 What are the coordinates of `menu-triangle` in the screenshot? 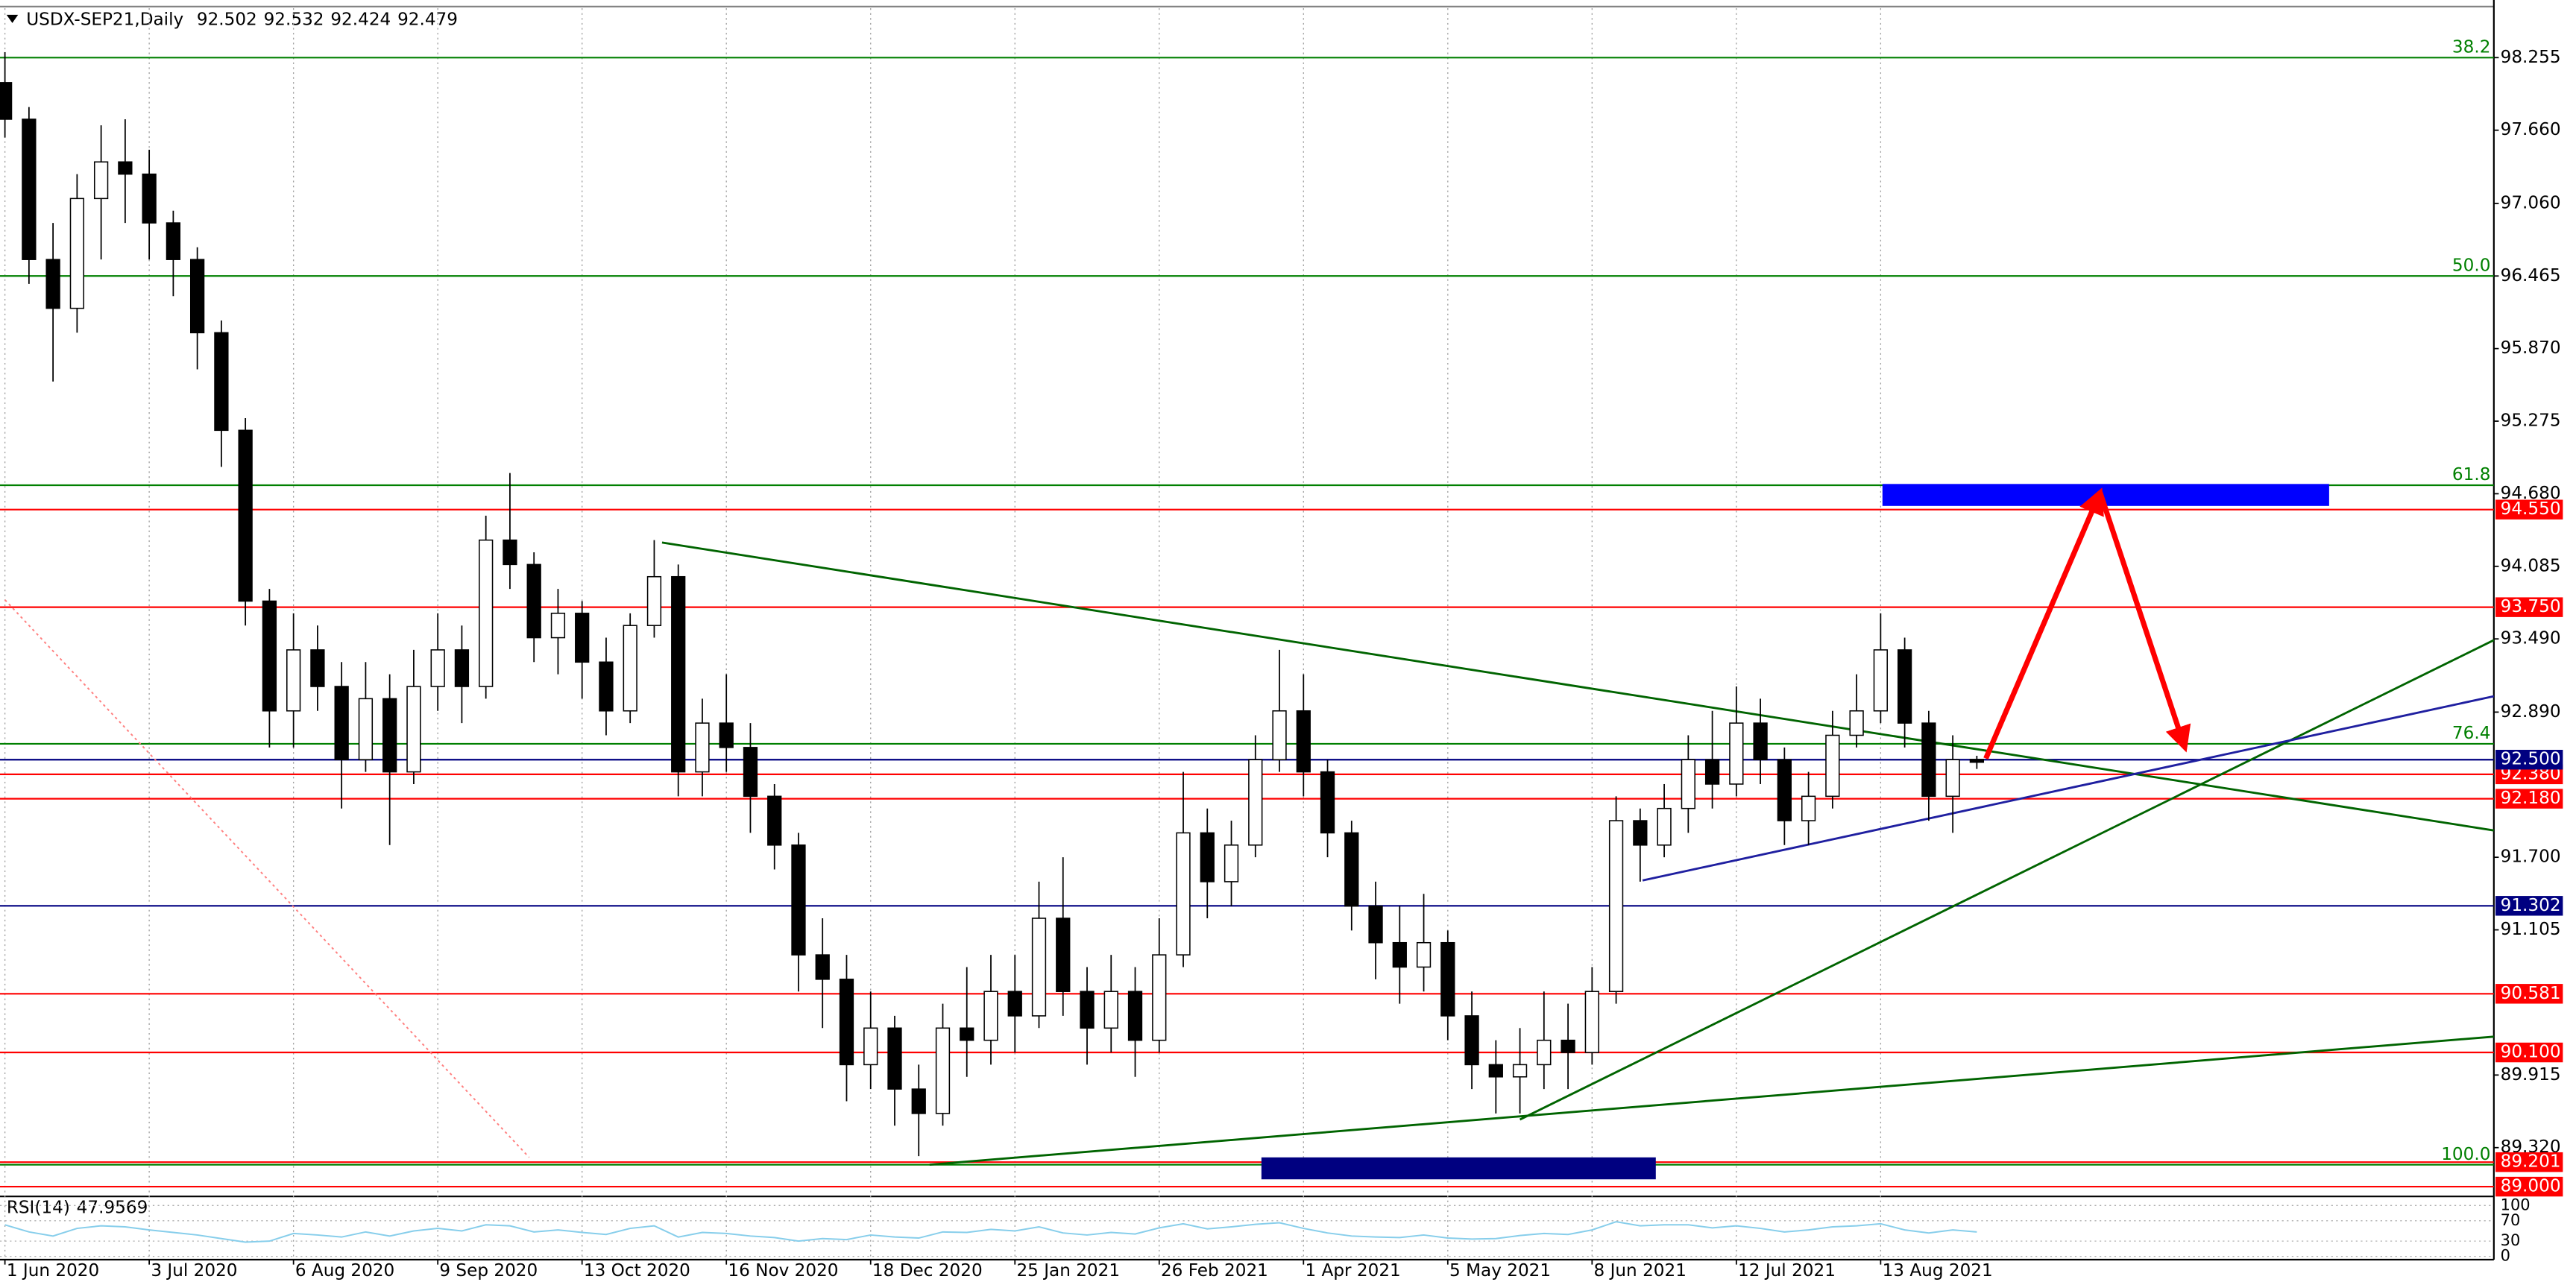 It's located at (12, 18).